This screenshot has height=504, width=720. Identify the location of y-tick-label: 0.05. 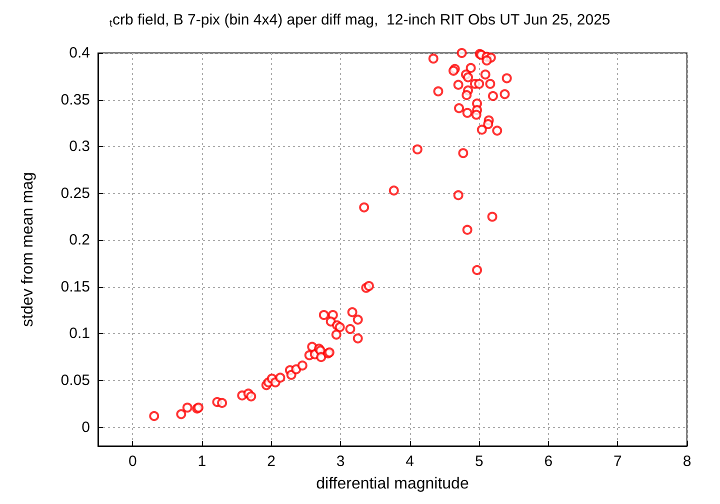
(75, 380).